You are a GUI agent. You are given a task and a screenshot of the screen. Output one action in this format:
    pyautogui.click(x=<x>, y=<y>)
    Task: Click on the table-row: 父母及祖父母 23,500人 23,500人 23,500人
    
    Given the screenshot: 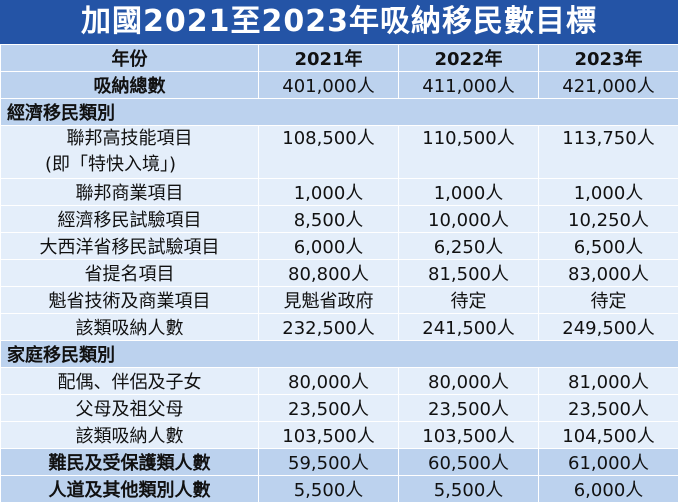 What is the action you would take?
    pyautogui.click(x=339, y=408)
    